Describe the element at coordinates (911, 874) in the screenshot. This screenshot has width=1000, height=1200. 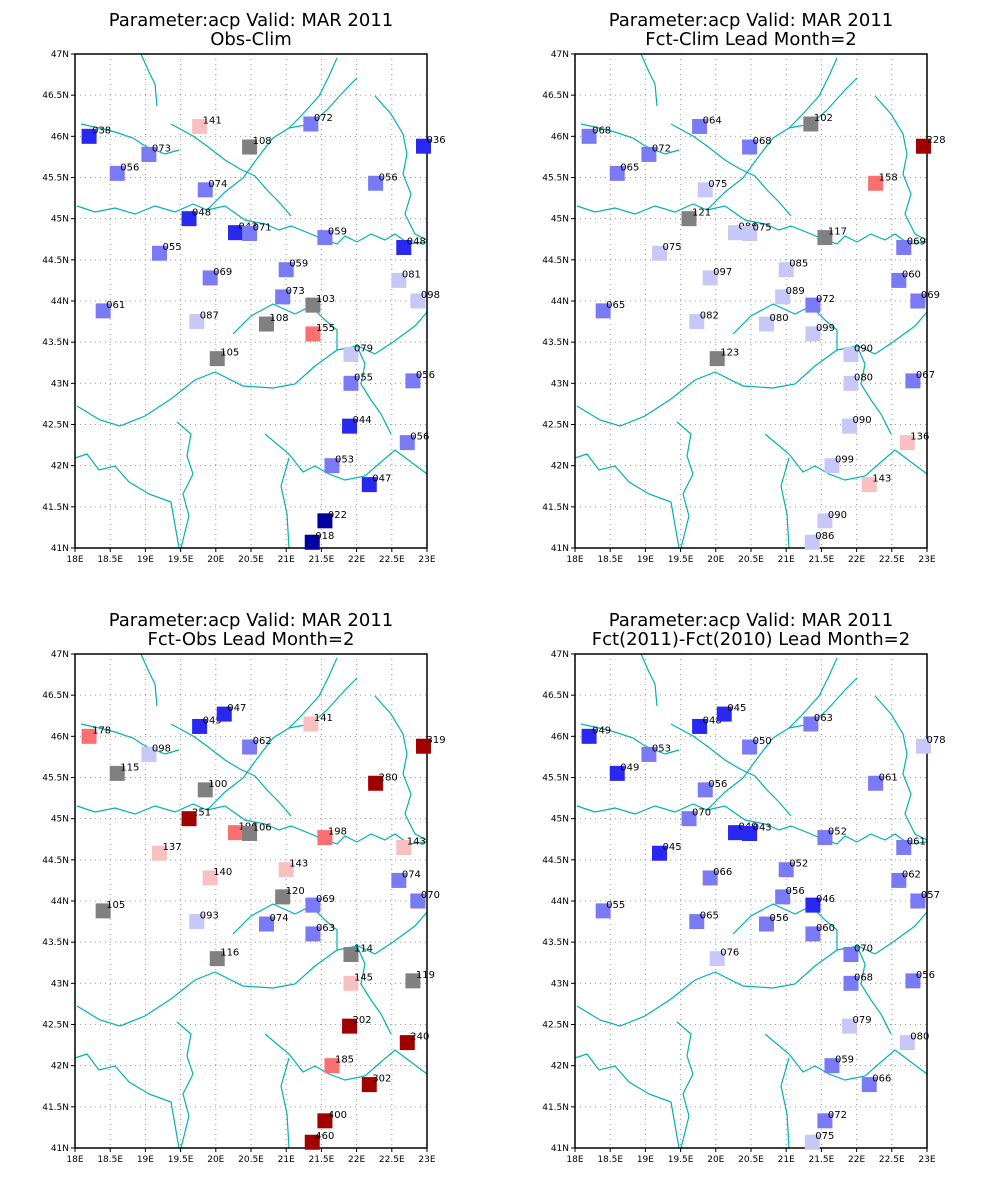
I see `station-value-label: 062` at that location.